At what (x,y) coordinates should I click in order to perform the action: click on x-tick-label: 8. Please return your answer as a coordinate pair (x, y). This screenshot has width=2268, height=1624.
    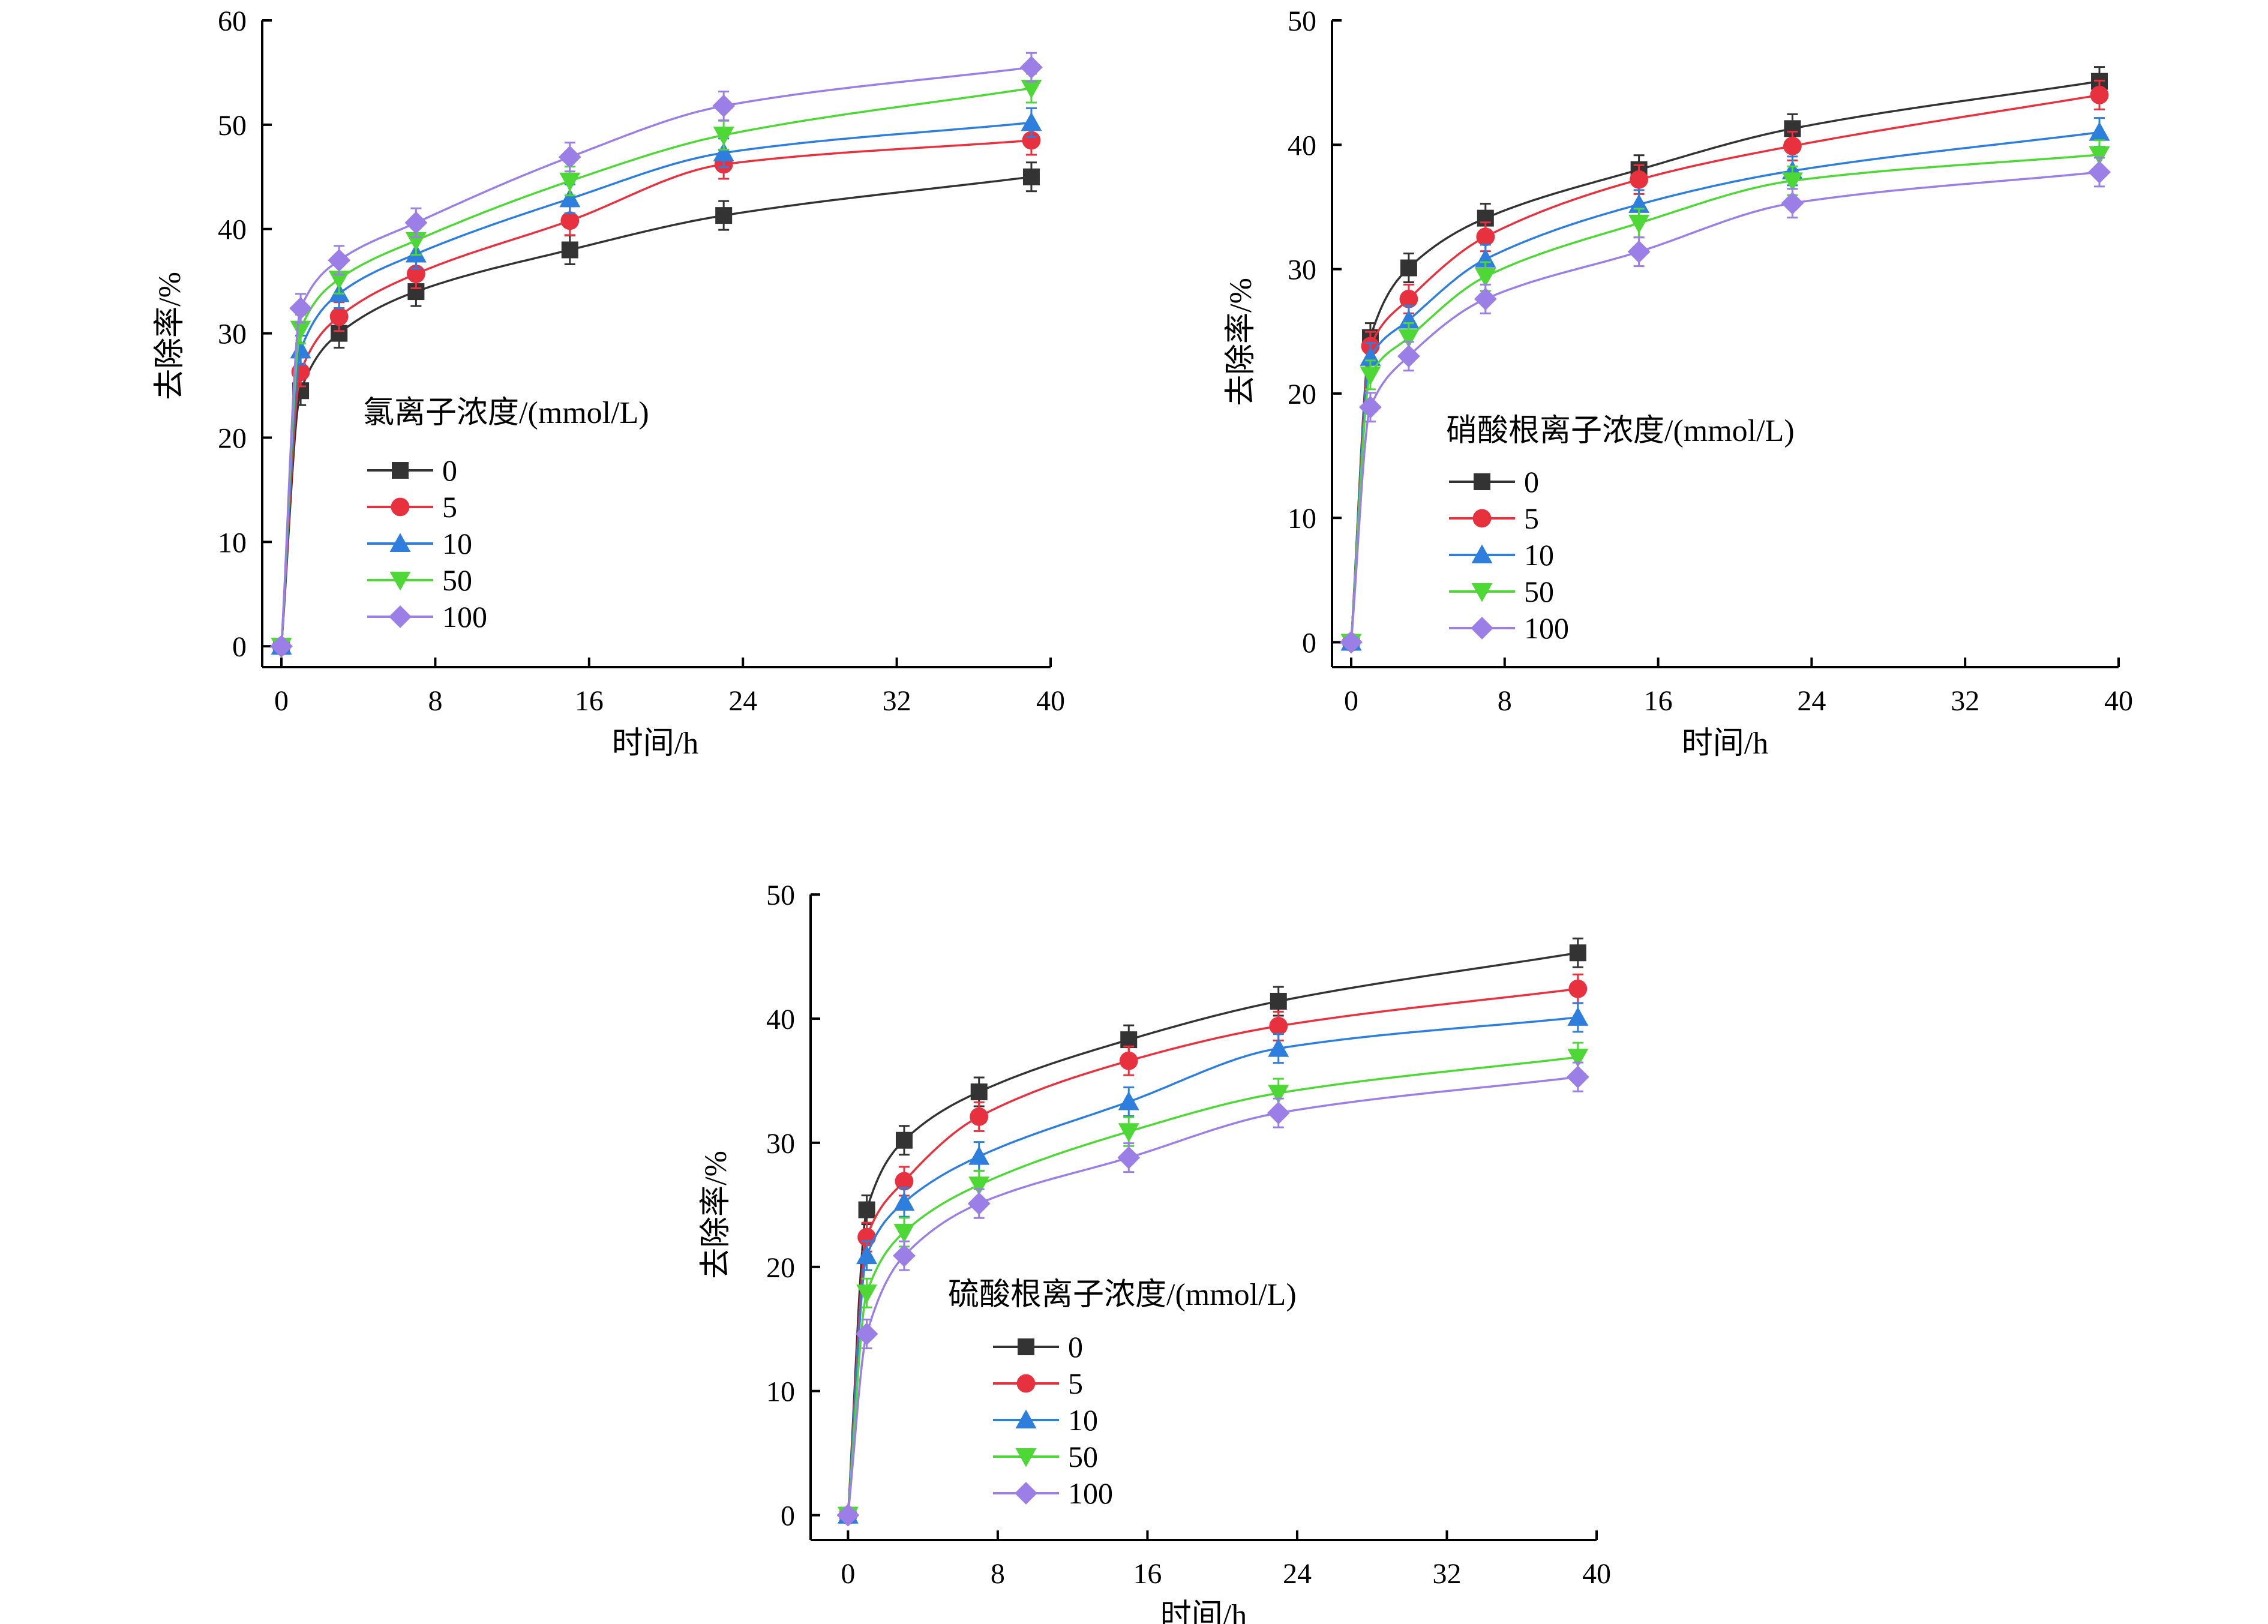
    Looking at the image, I should click on (435, 701).